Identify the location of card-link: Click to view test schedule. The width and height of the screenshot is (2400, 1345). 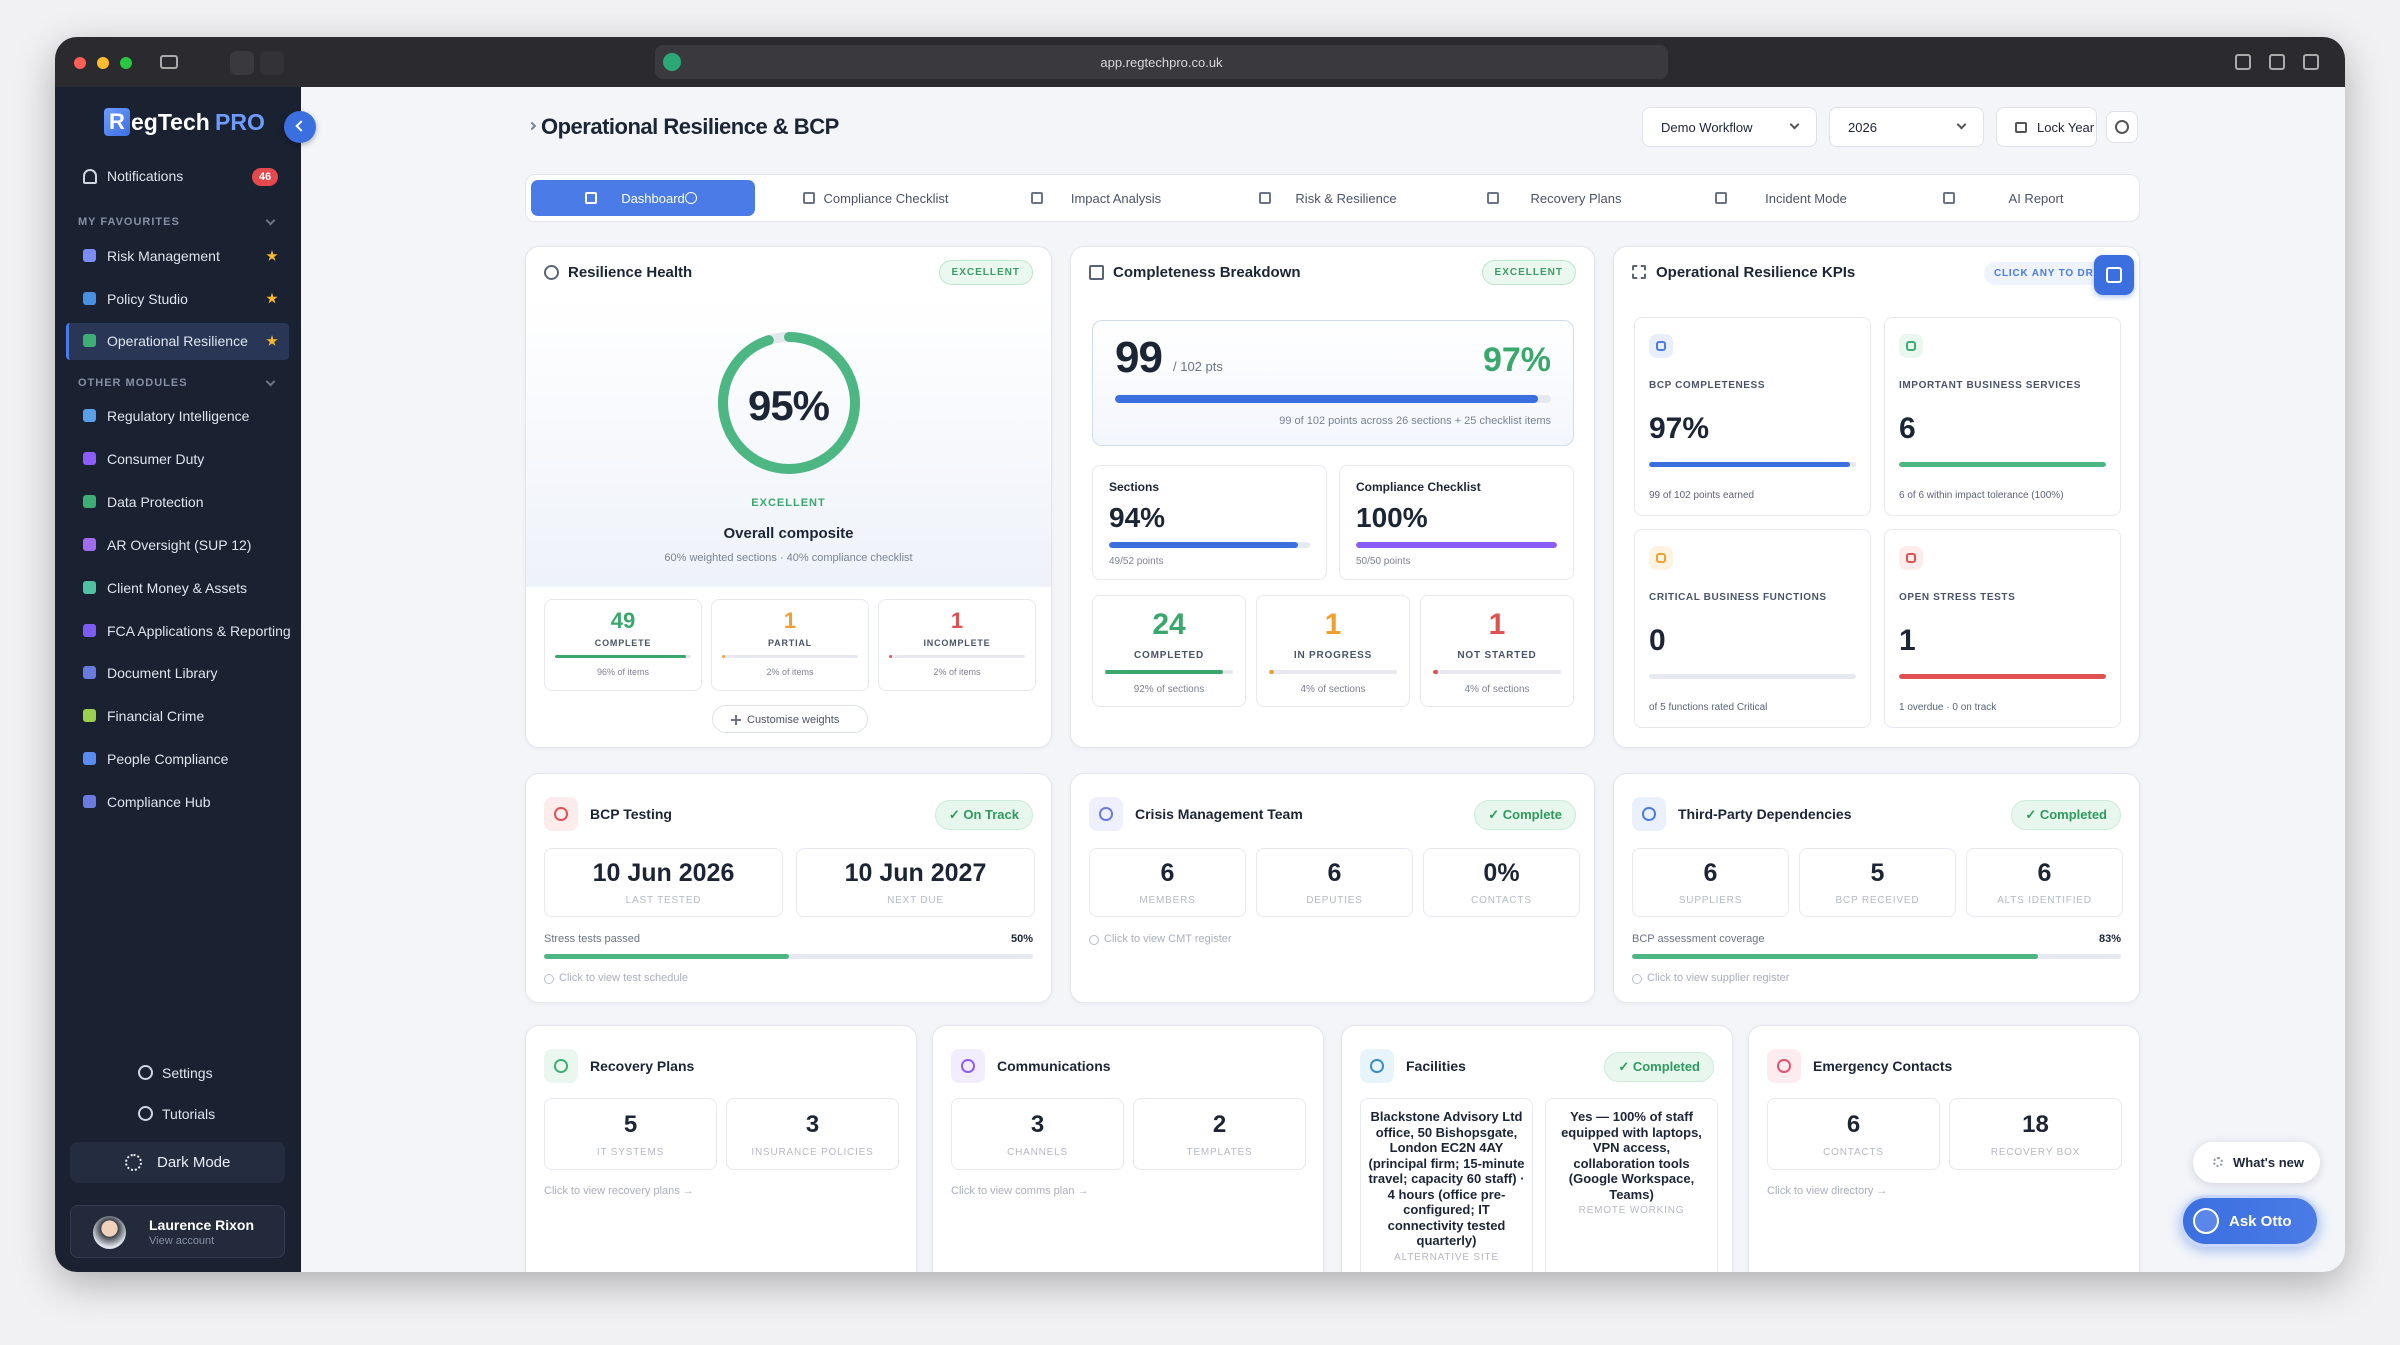
(616, 978).